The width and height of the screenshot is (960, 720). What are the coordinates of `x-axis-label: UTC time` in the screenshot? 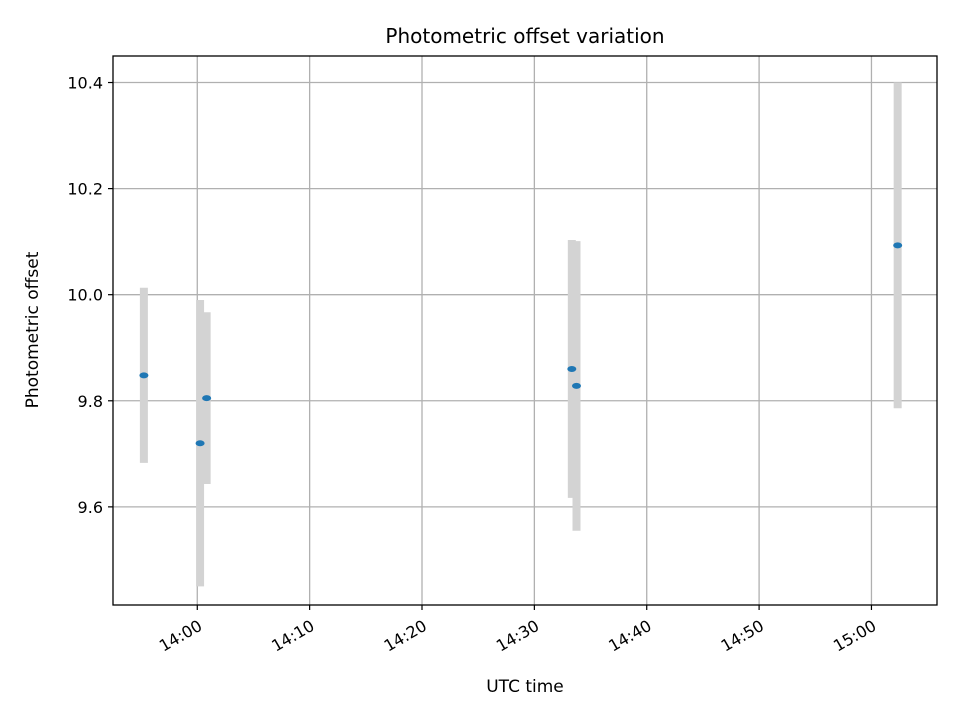 It's located at (525, 687).